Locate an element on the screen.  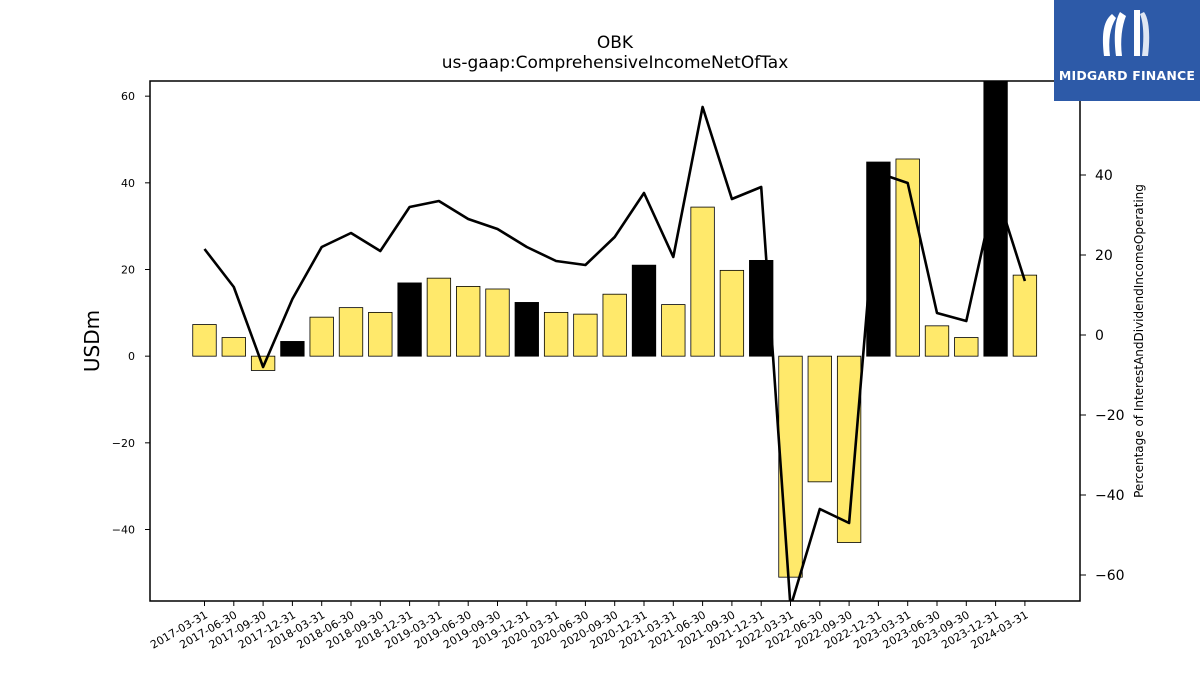
y2-tick-label: −60 is located at coordinates (1110, 576).